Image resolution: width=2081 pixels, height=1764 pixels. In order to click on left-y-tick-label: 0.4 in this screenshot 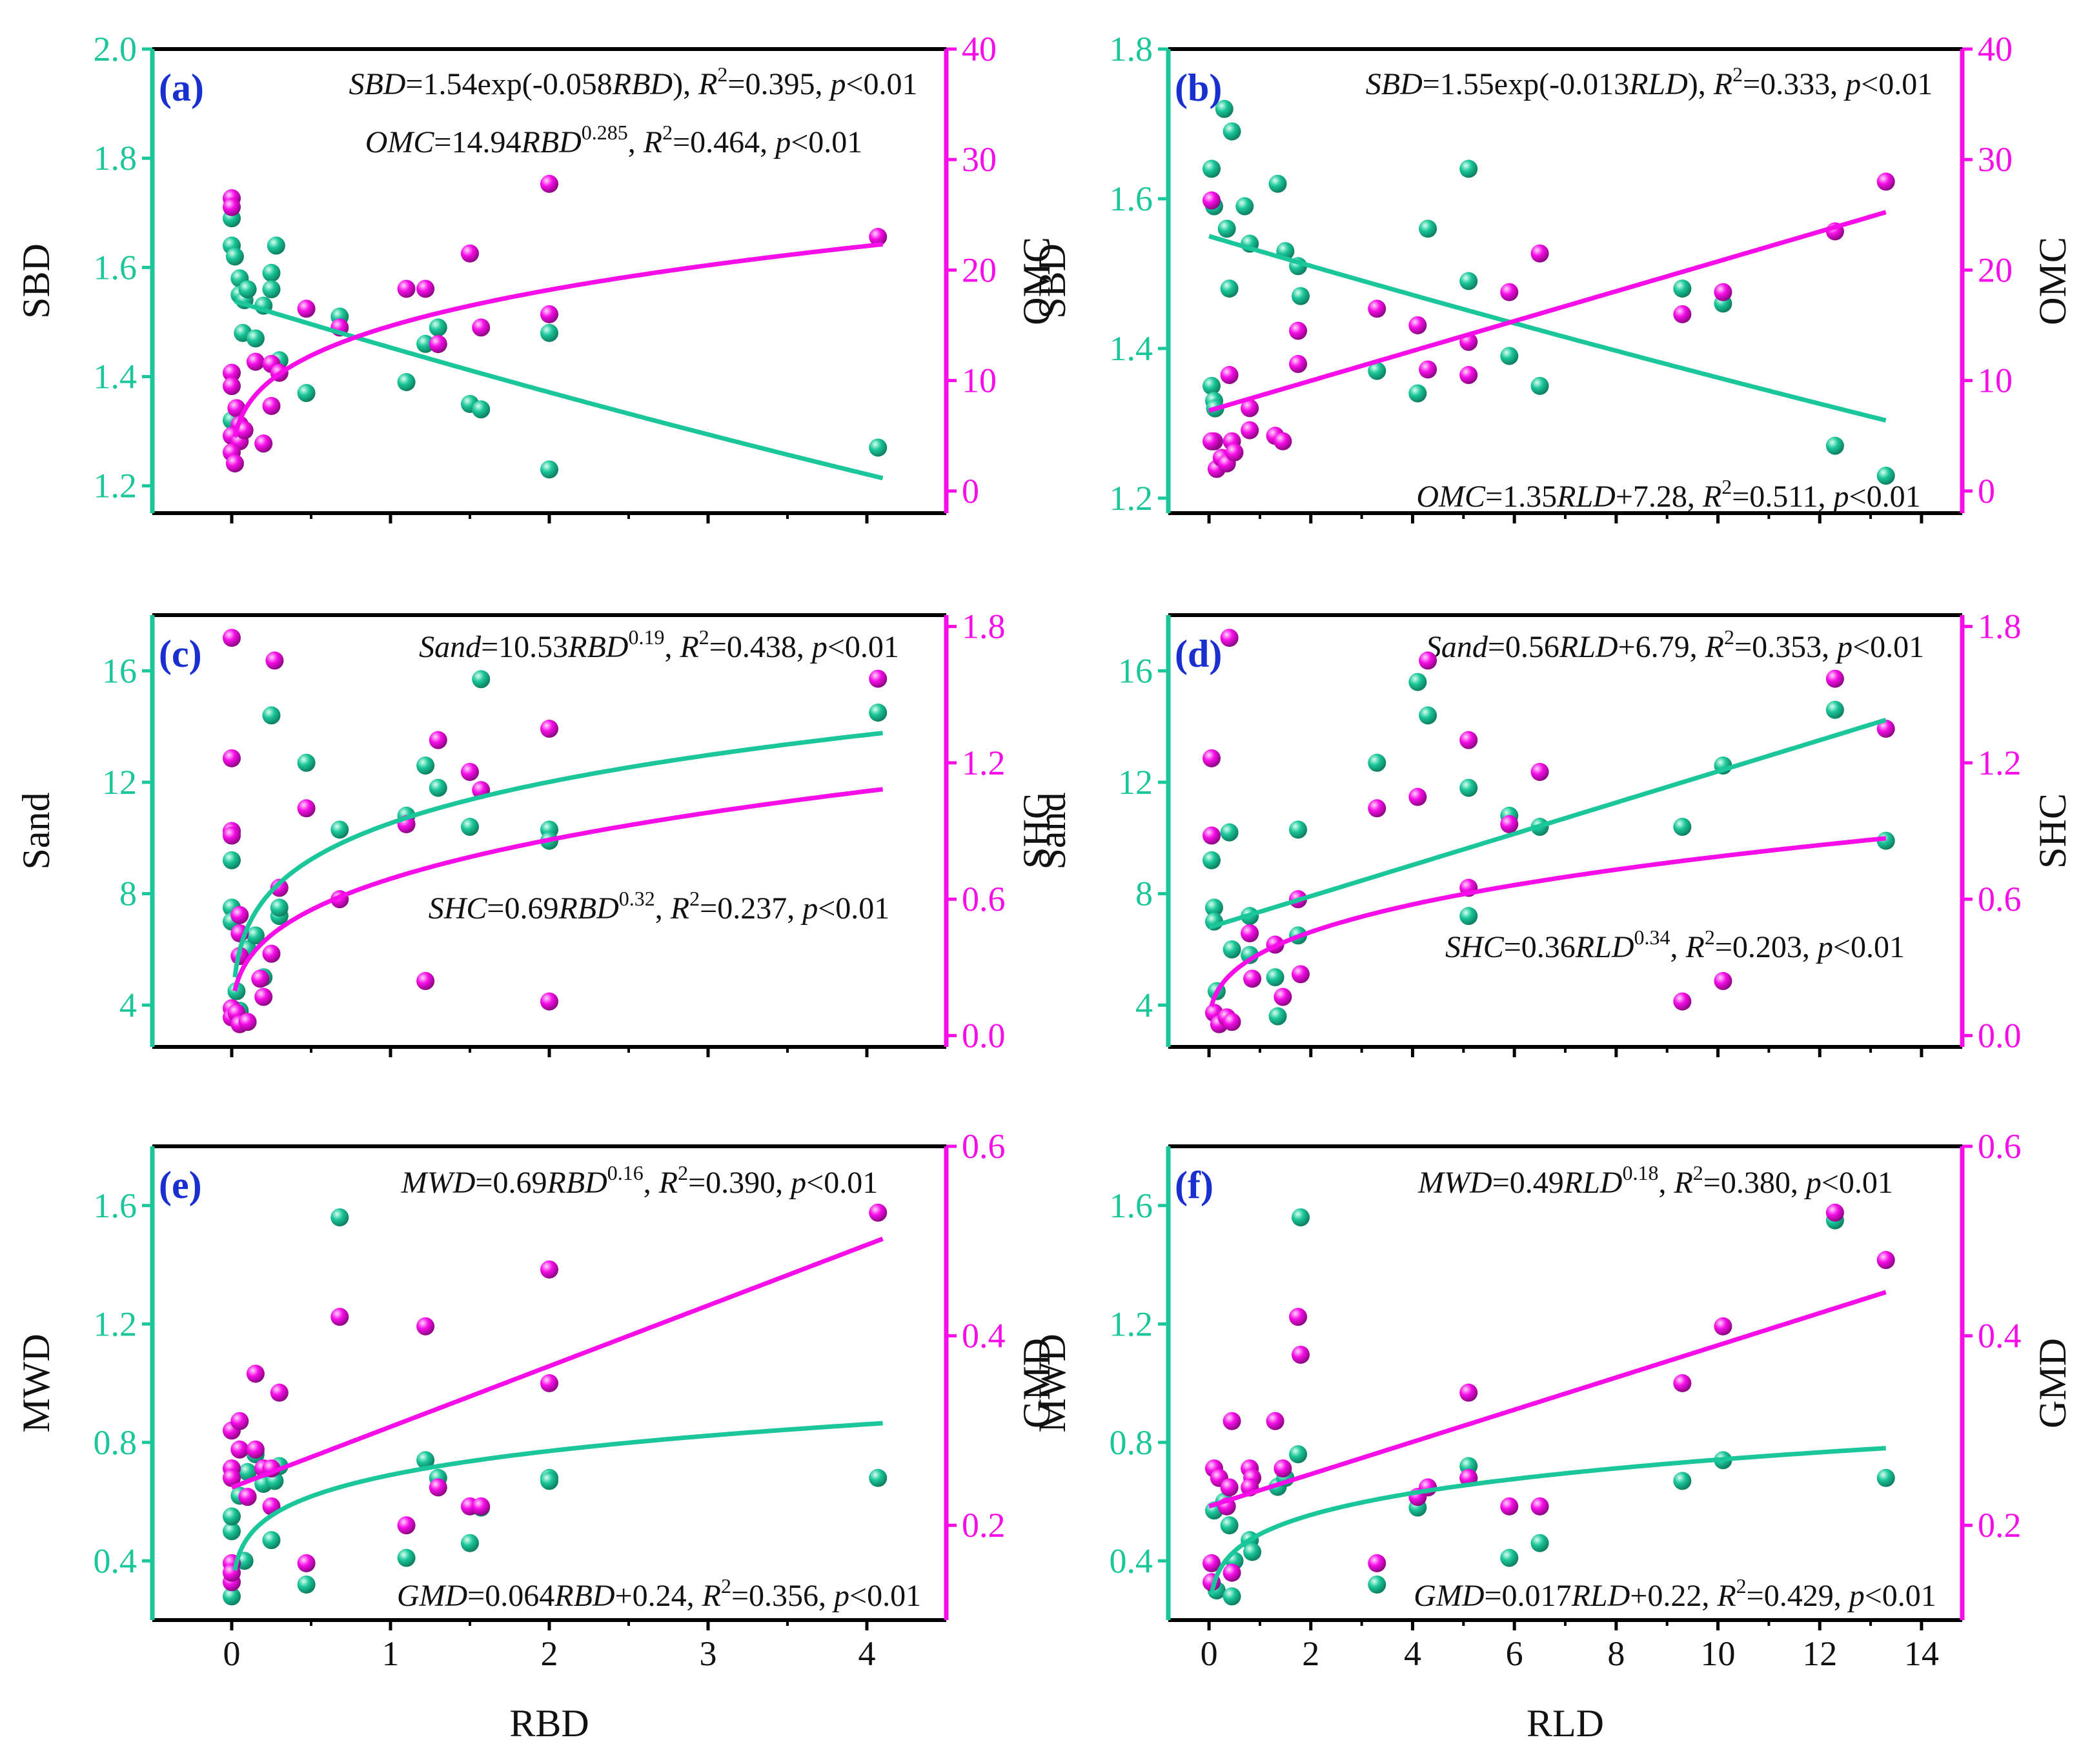, I will do `click(1131, 1560)`.